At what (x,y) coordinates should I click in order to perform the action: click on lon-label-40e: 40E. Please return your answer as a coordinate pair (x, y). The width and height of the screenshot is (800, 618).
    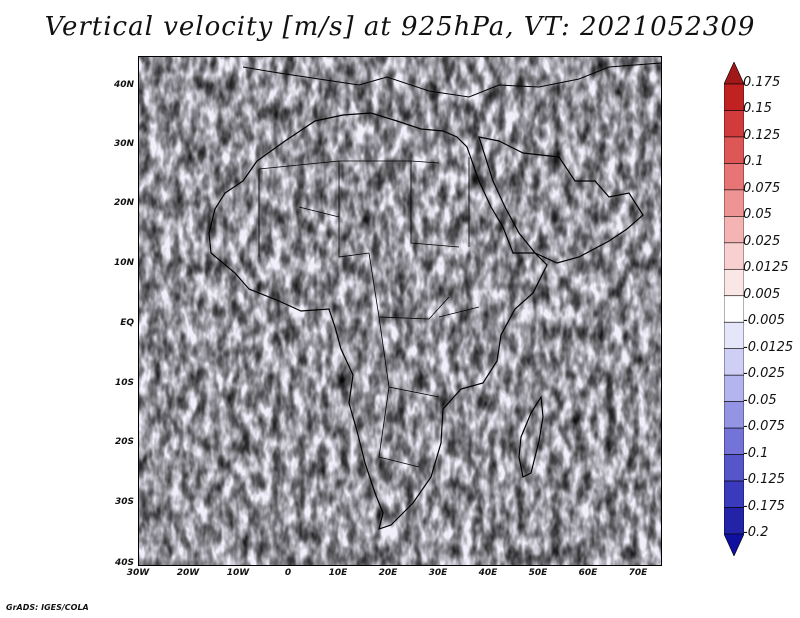
    Looking at the image, I should click on (488, 573).